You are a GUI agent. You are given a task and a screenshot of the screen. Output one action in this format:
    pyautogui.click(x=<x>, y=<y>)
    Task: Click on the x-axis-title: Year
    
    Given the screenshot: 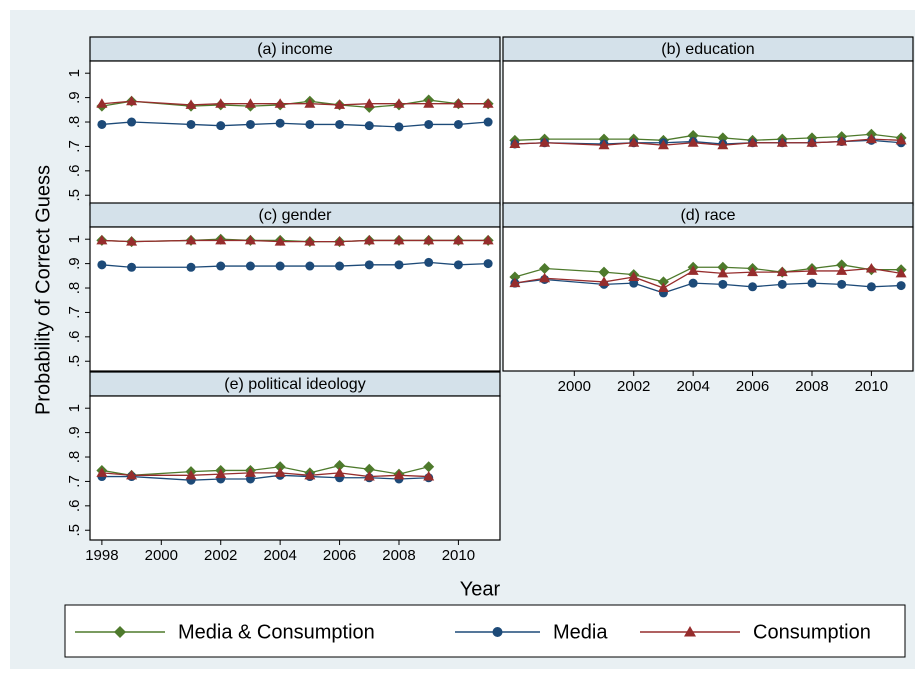 What is the action you would take?
    pyautogui.click(x=480, y=589)
    